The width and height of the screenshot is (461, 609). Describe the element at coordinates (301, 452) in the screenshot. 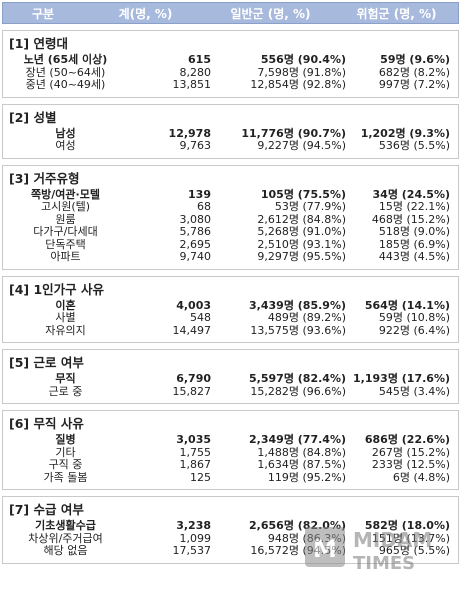

I see `row-general: 1,488명 (84.8%)` at that location.